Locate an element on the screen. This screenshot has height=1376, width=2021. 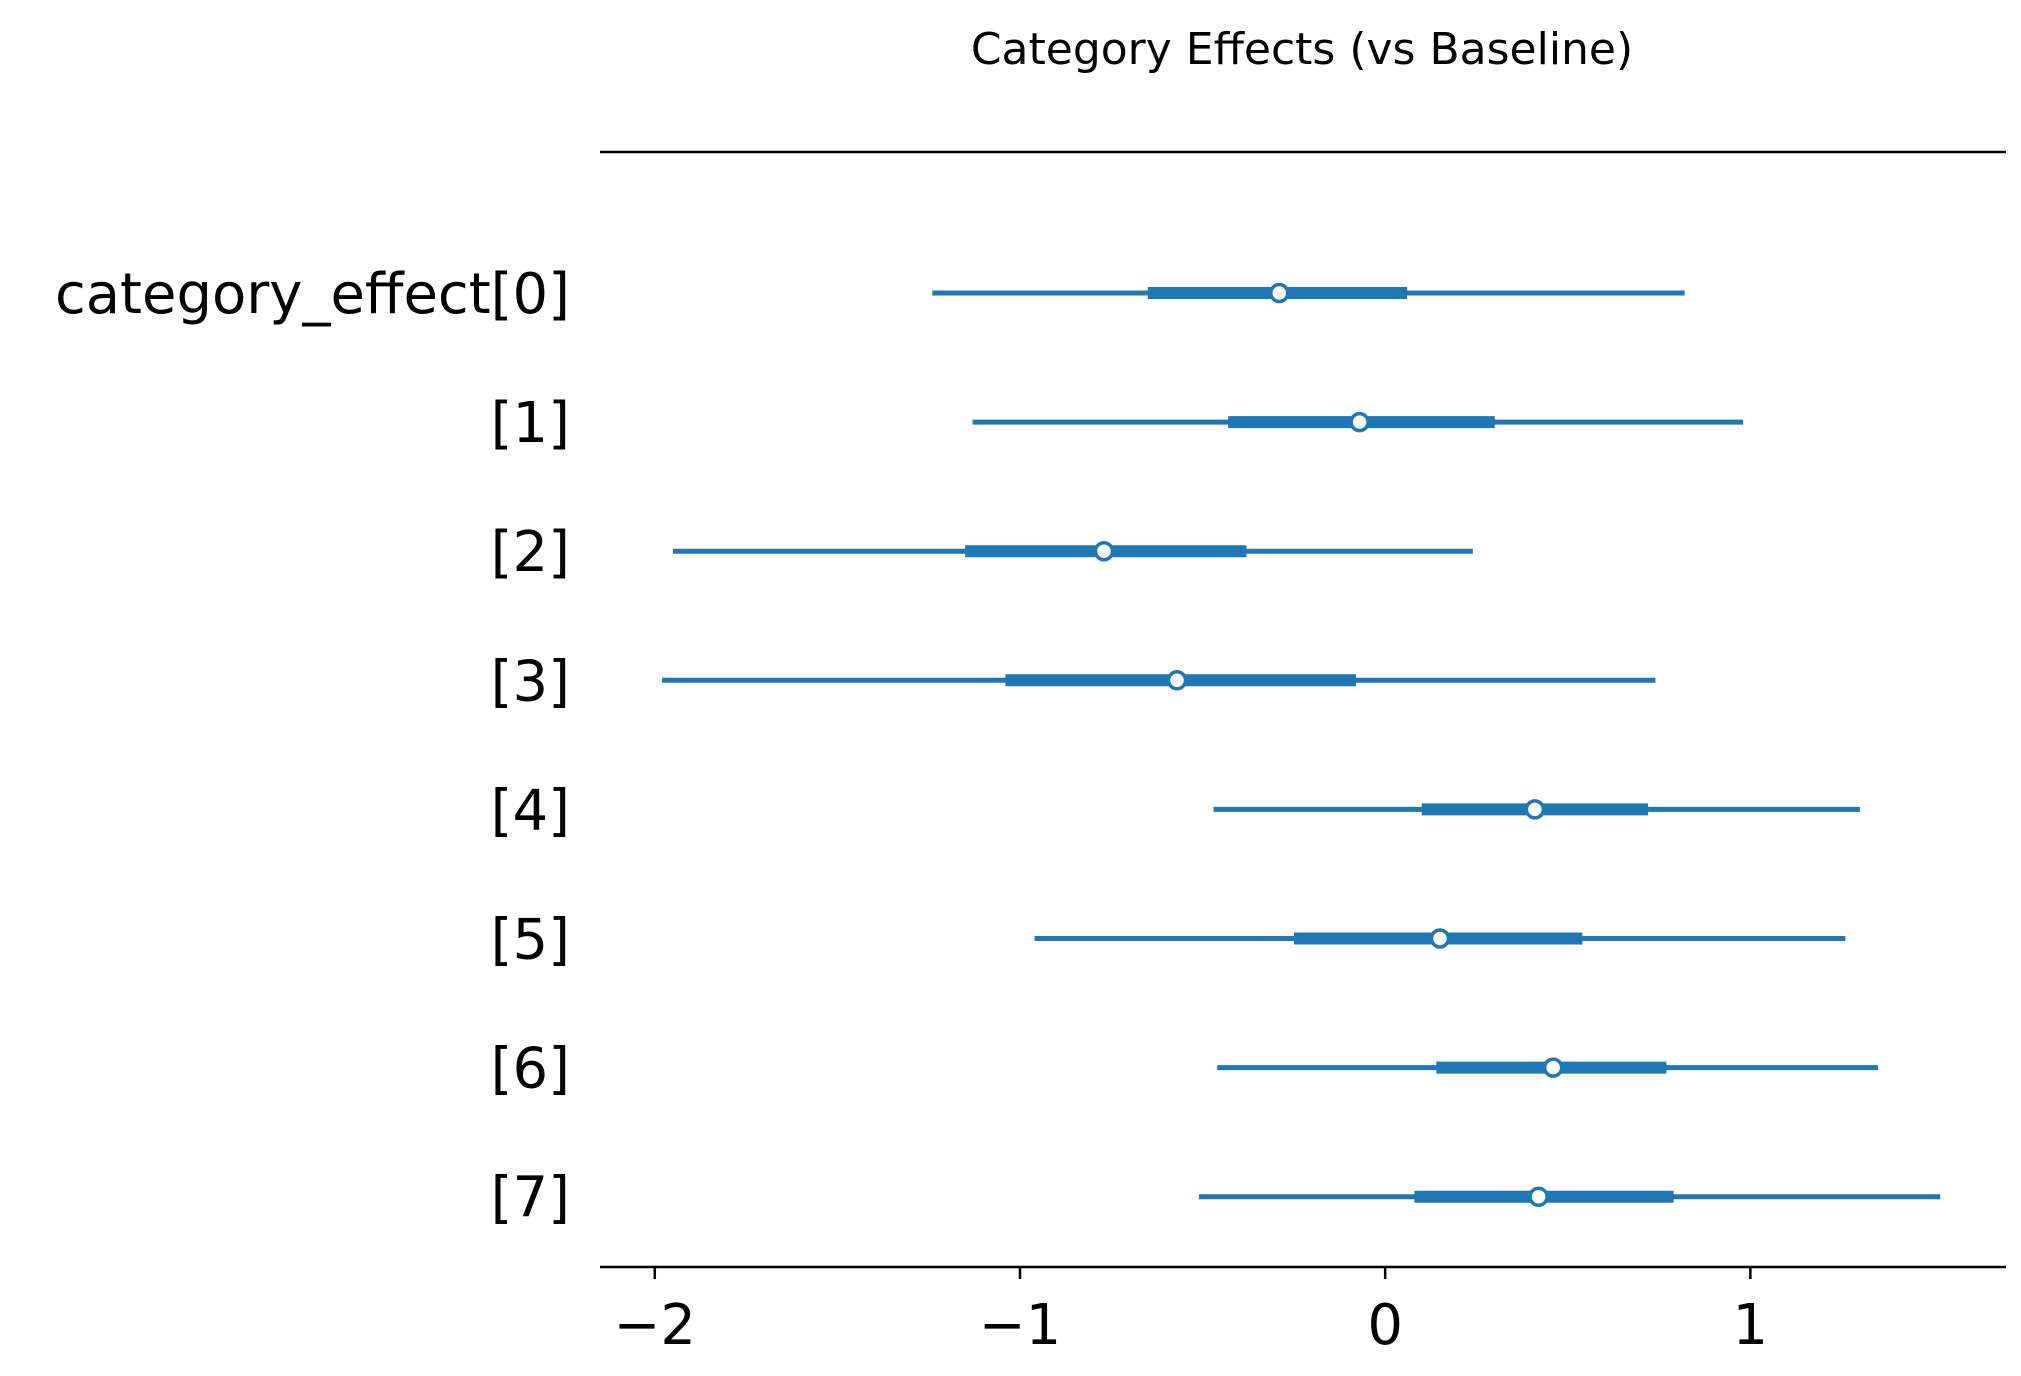
x-axis-ticks: −2 −1 0 1 is located at coordinates (1190, 1312).